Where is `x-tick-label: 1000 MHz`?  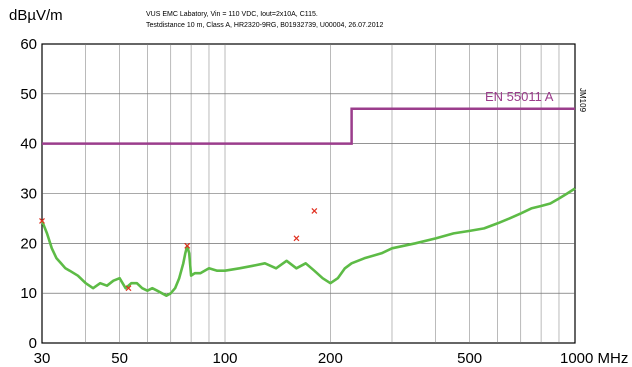
x-tick-label: 1000 MHz is located at coordinates (594, 358).